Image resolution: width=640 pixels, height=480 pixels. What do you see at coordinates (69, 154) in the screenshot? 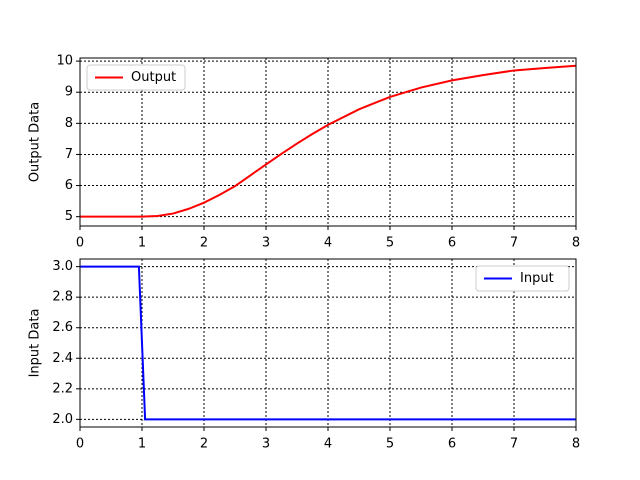
I see `y-tick-label: 7` at bounding box center [69, 154].